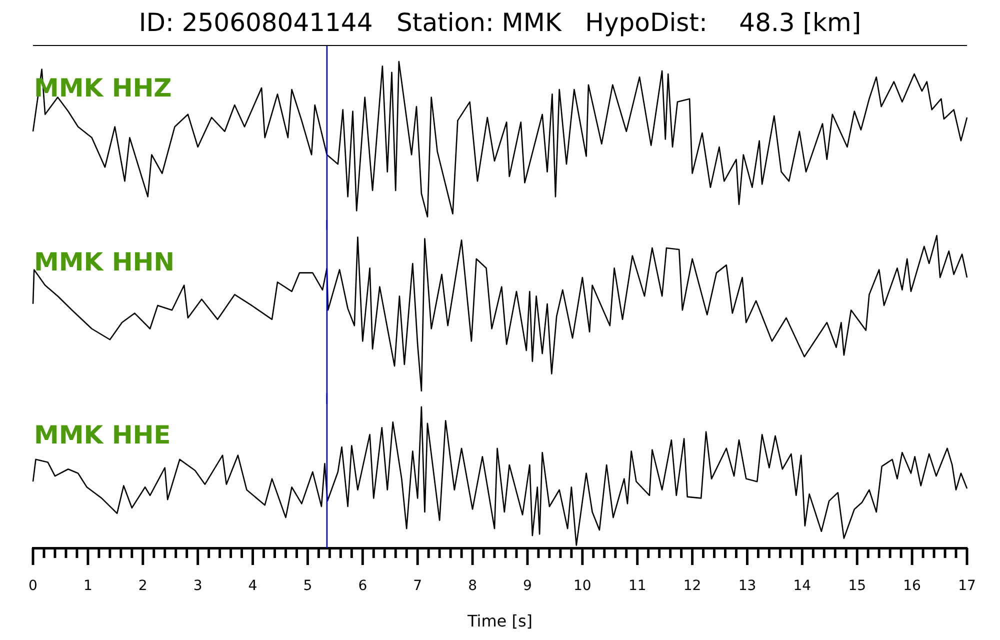 The image size is (1000, 640). I want to click on x-tick-label: 0, so click(33, 586).